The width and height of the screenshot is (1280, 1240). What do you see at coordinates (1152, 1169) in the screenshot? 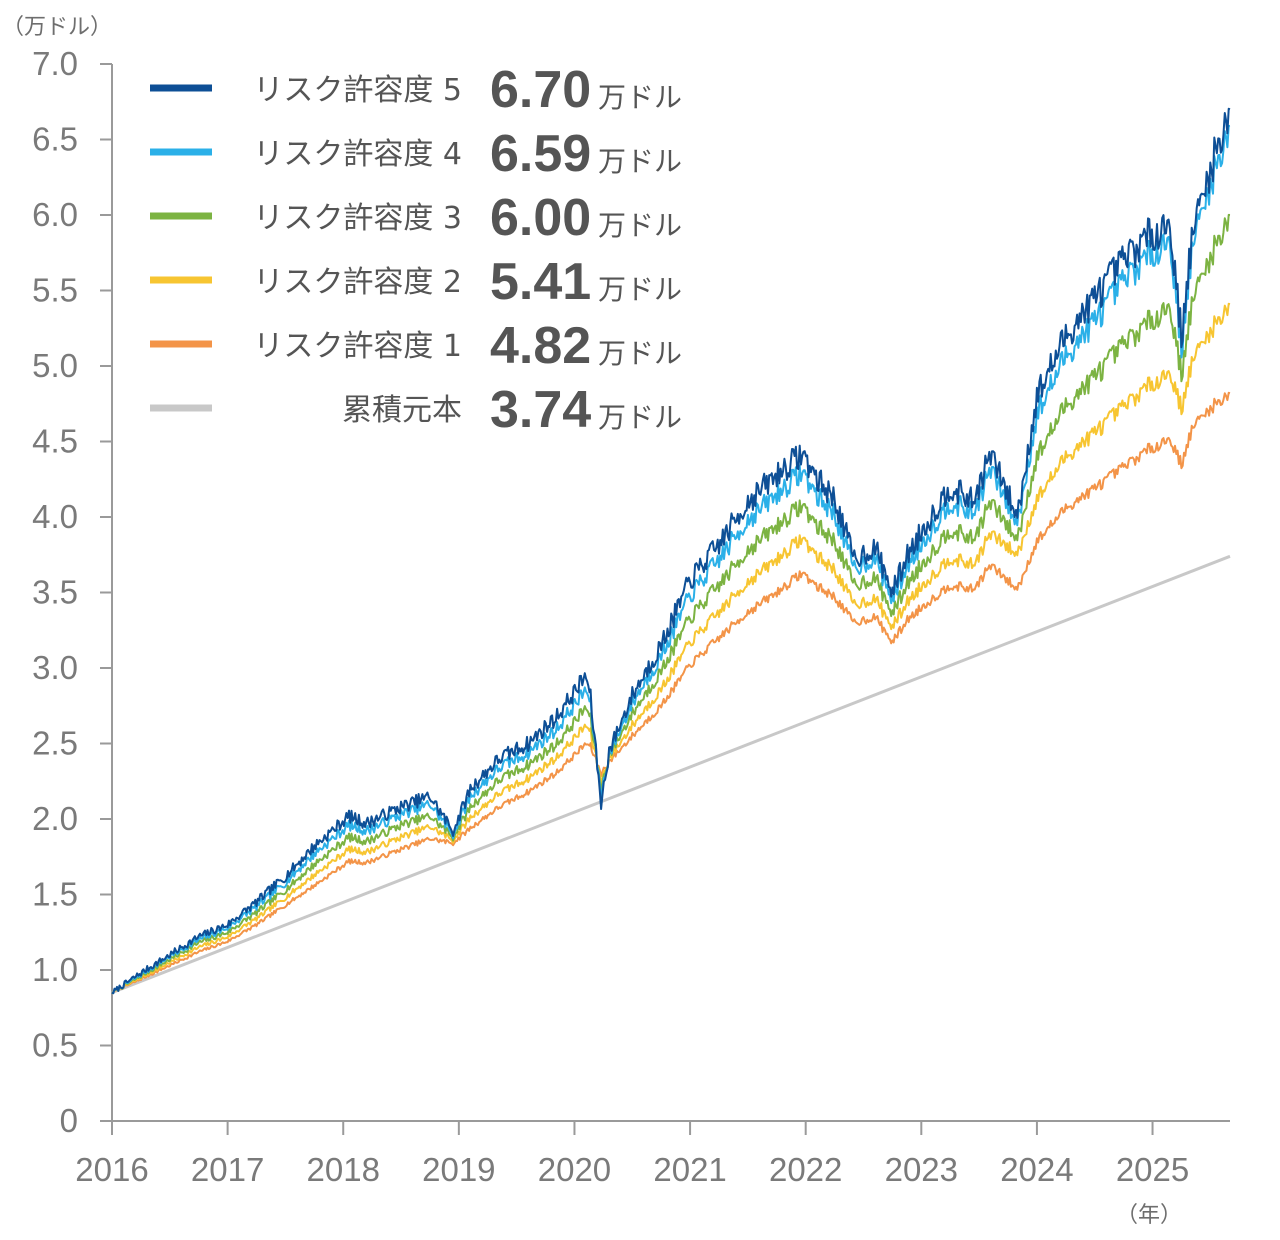
I see `x-tick-label: 2025` at bounding box center [1152, 1169].